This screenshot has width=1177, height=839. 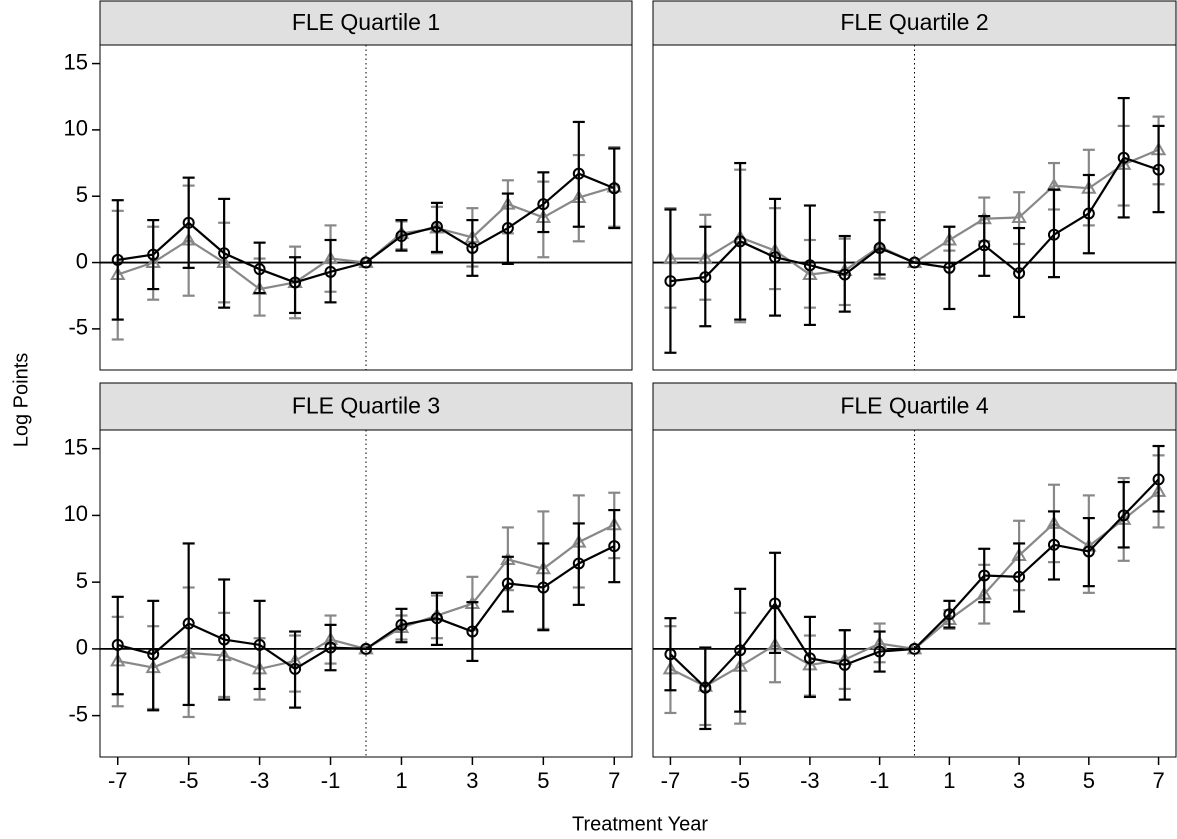 I want to click on panel-title: FLE Quartile 1, so click(x=366, y=22).